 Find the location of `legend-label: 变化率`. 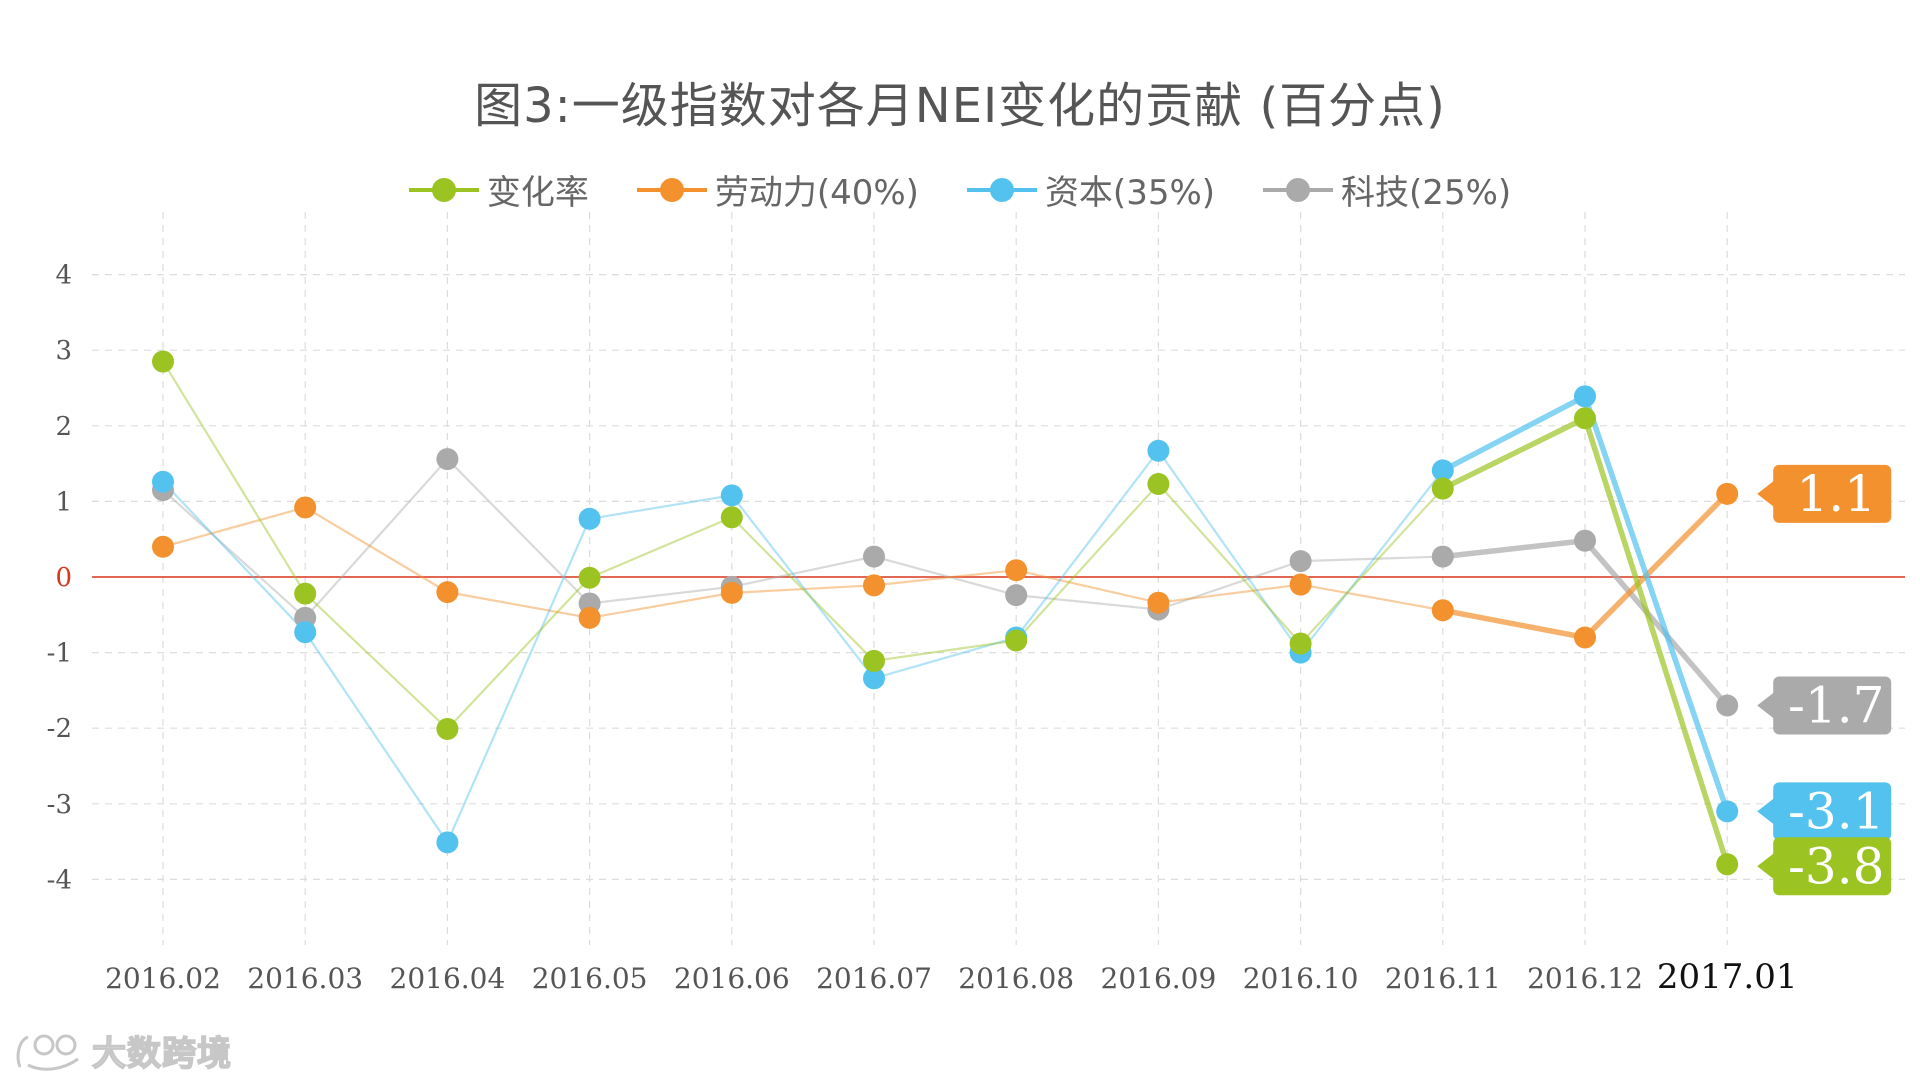

legend-label: 变化率 is located at coordinates (537, 193).